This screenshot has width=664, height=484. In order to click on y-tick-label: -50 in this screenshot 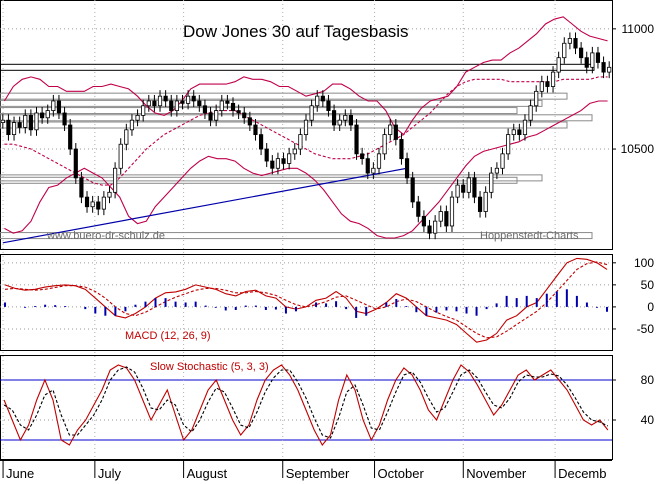, I will do `click(646, 329)`.